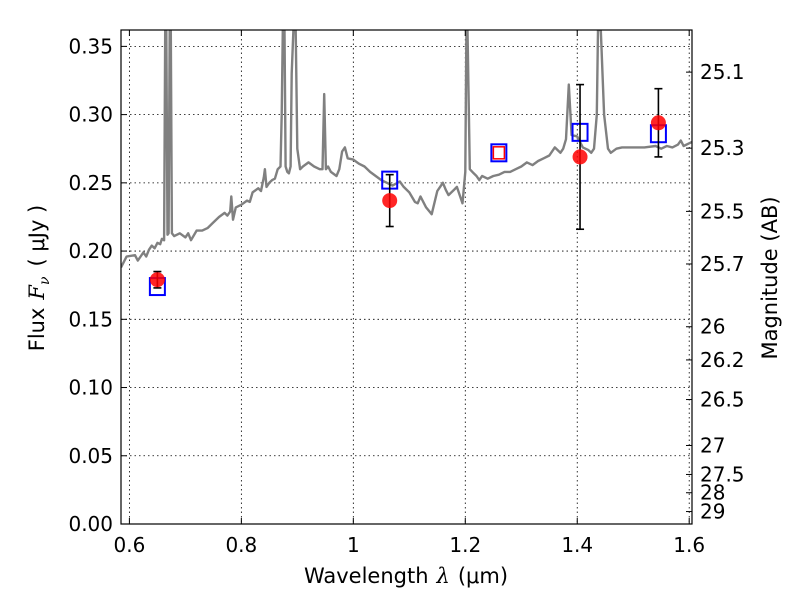  I want to click on x-tick-label: 0.8, so click(241, 545).